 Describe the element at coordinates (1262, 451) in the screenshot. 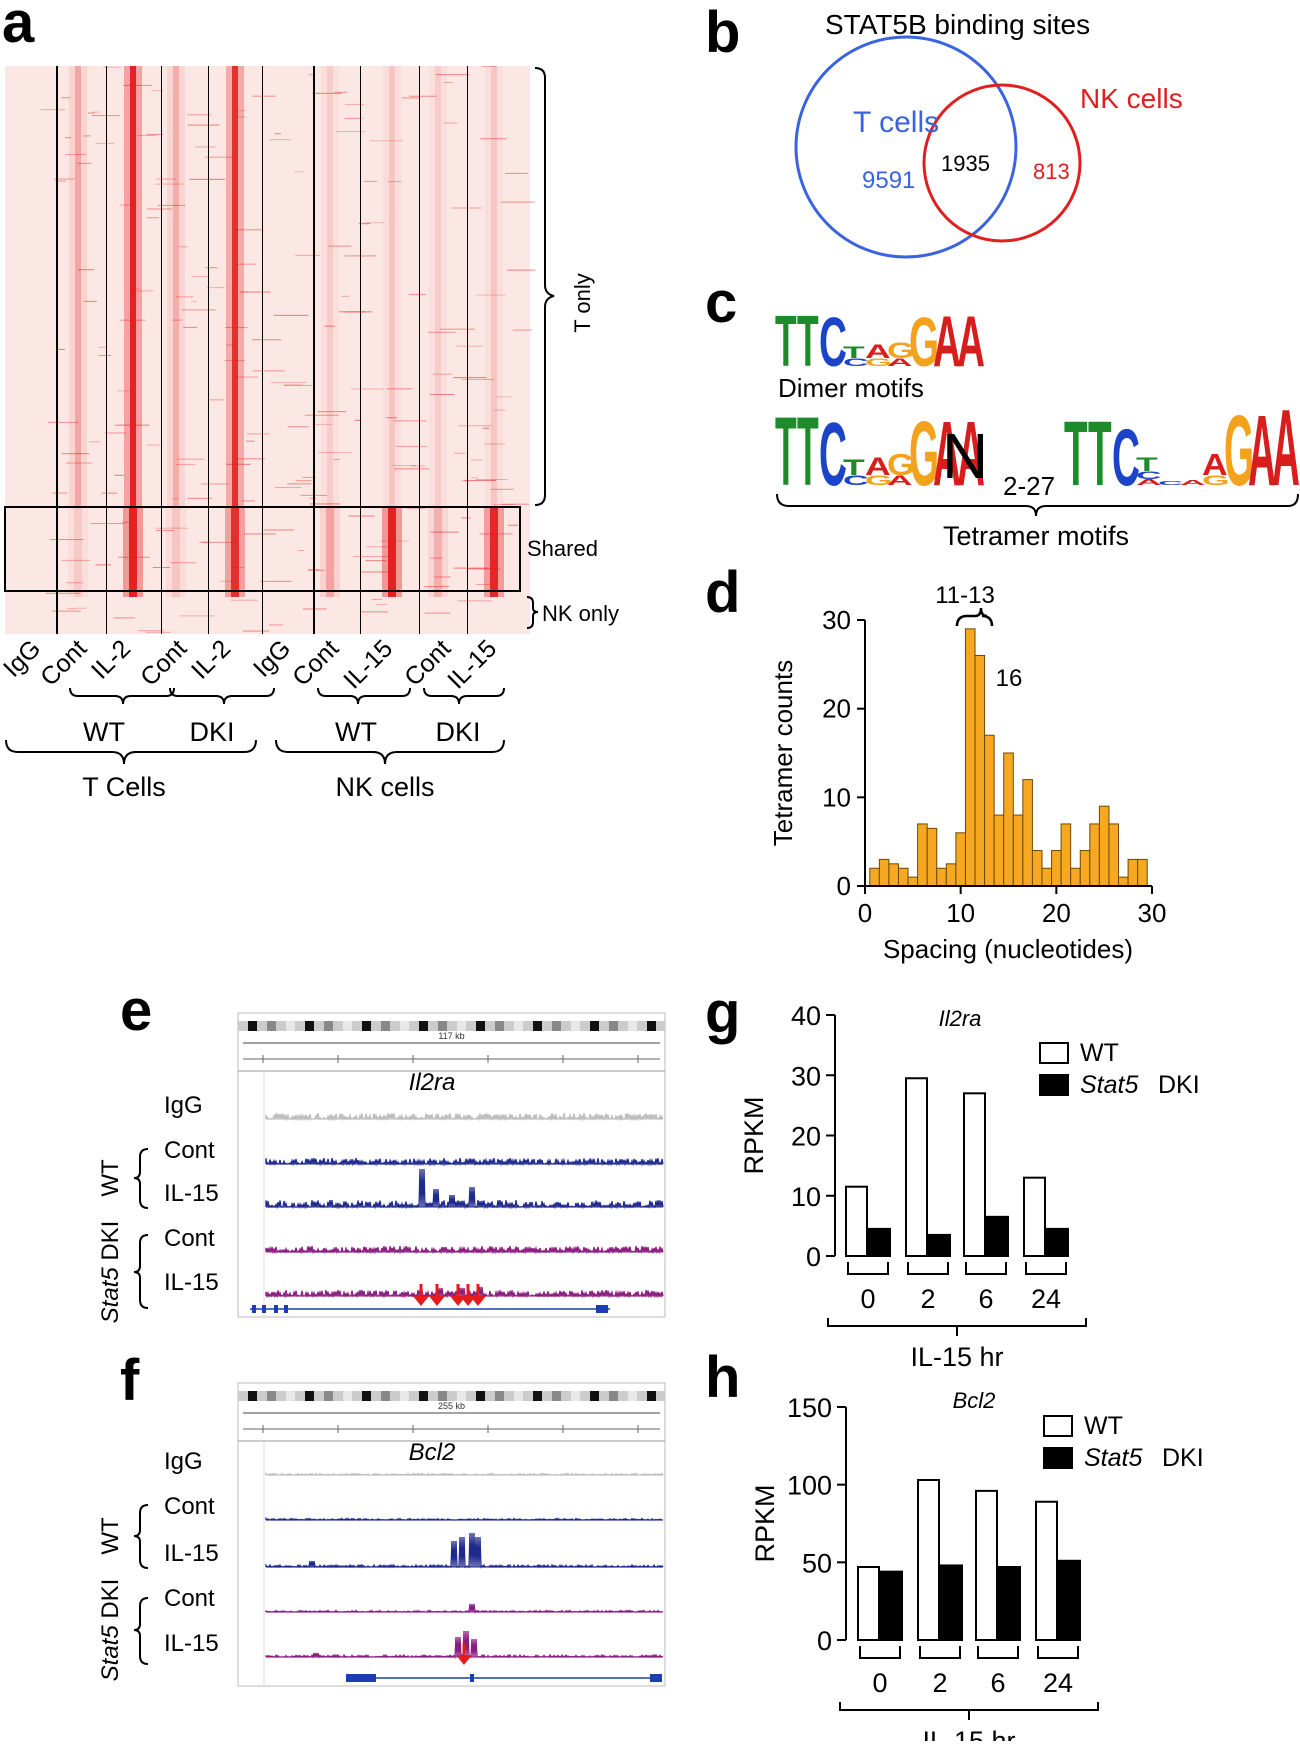

I see `tetra-right-letter-8: A` at that location.